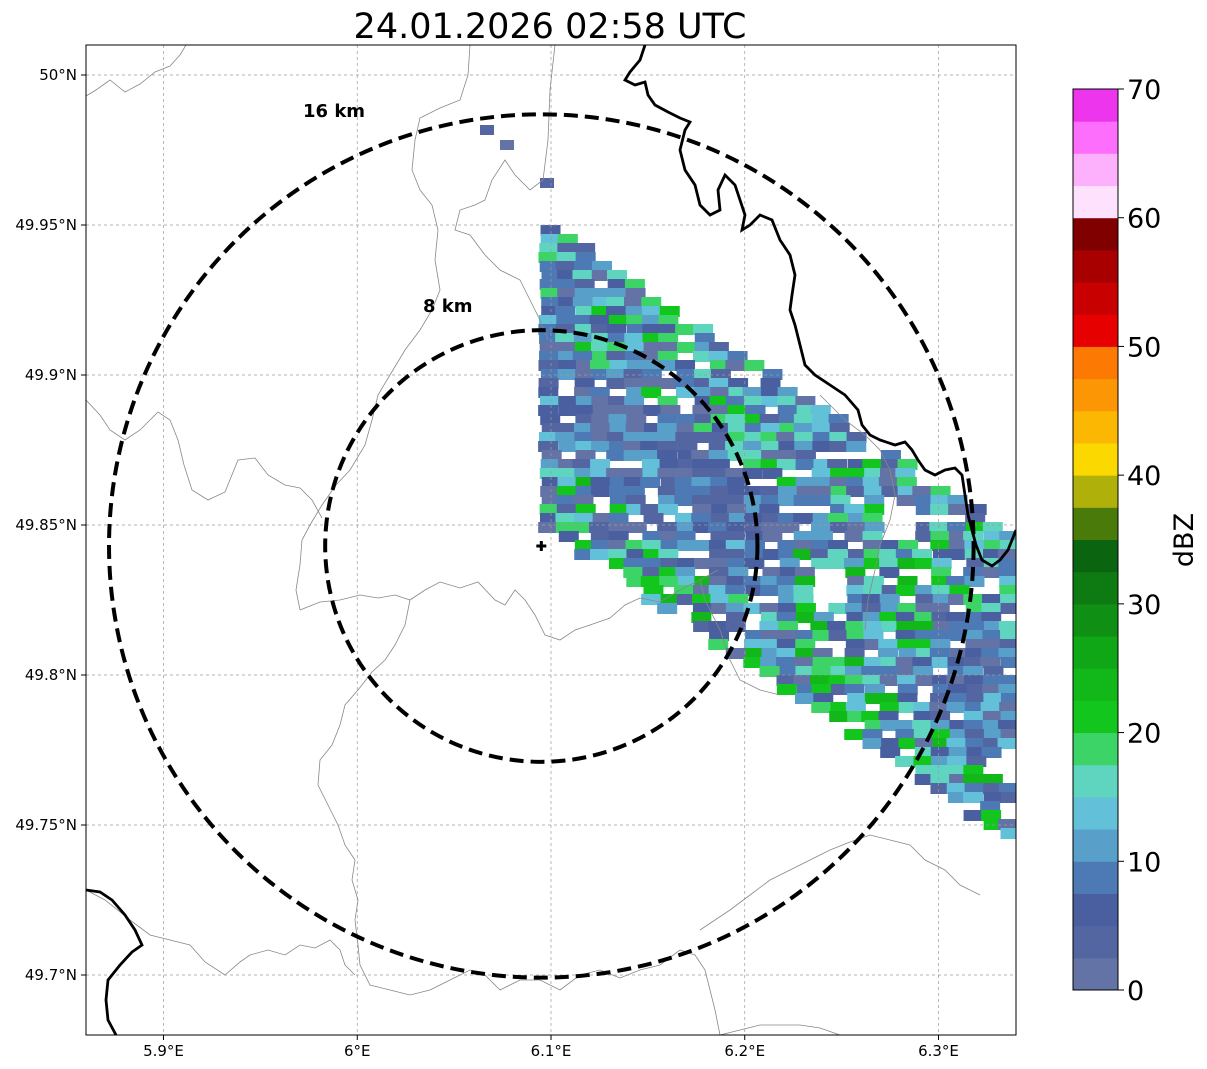 The height and width of the screenshot is (1069, 1207). What do you see at coordinates (1184, 540) in the screenshot?
I see `colorbar-label: dBZ` at bounding box center [1184, 540].